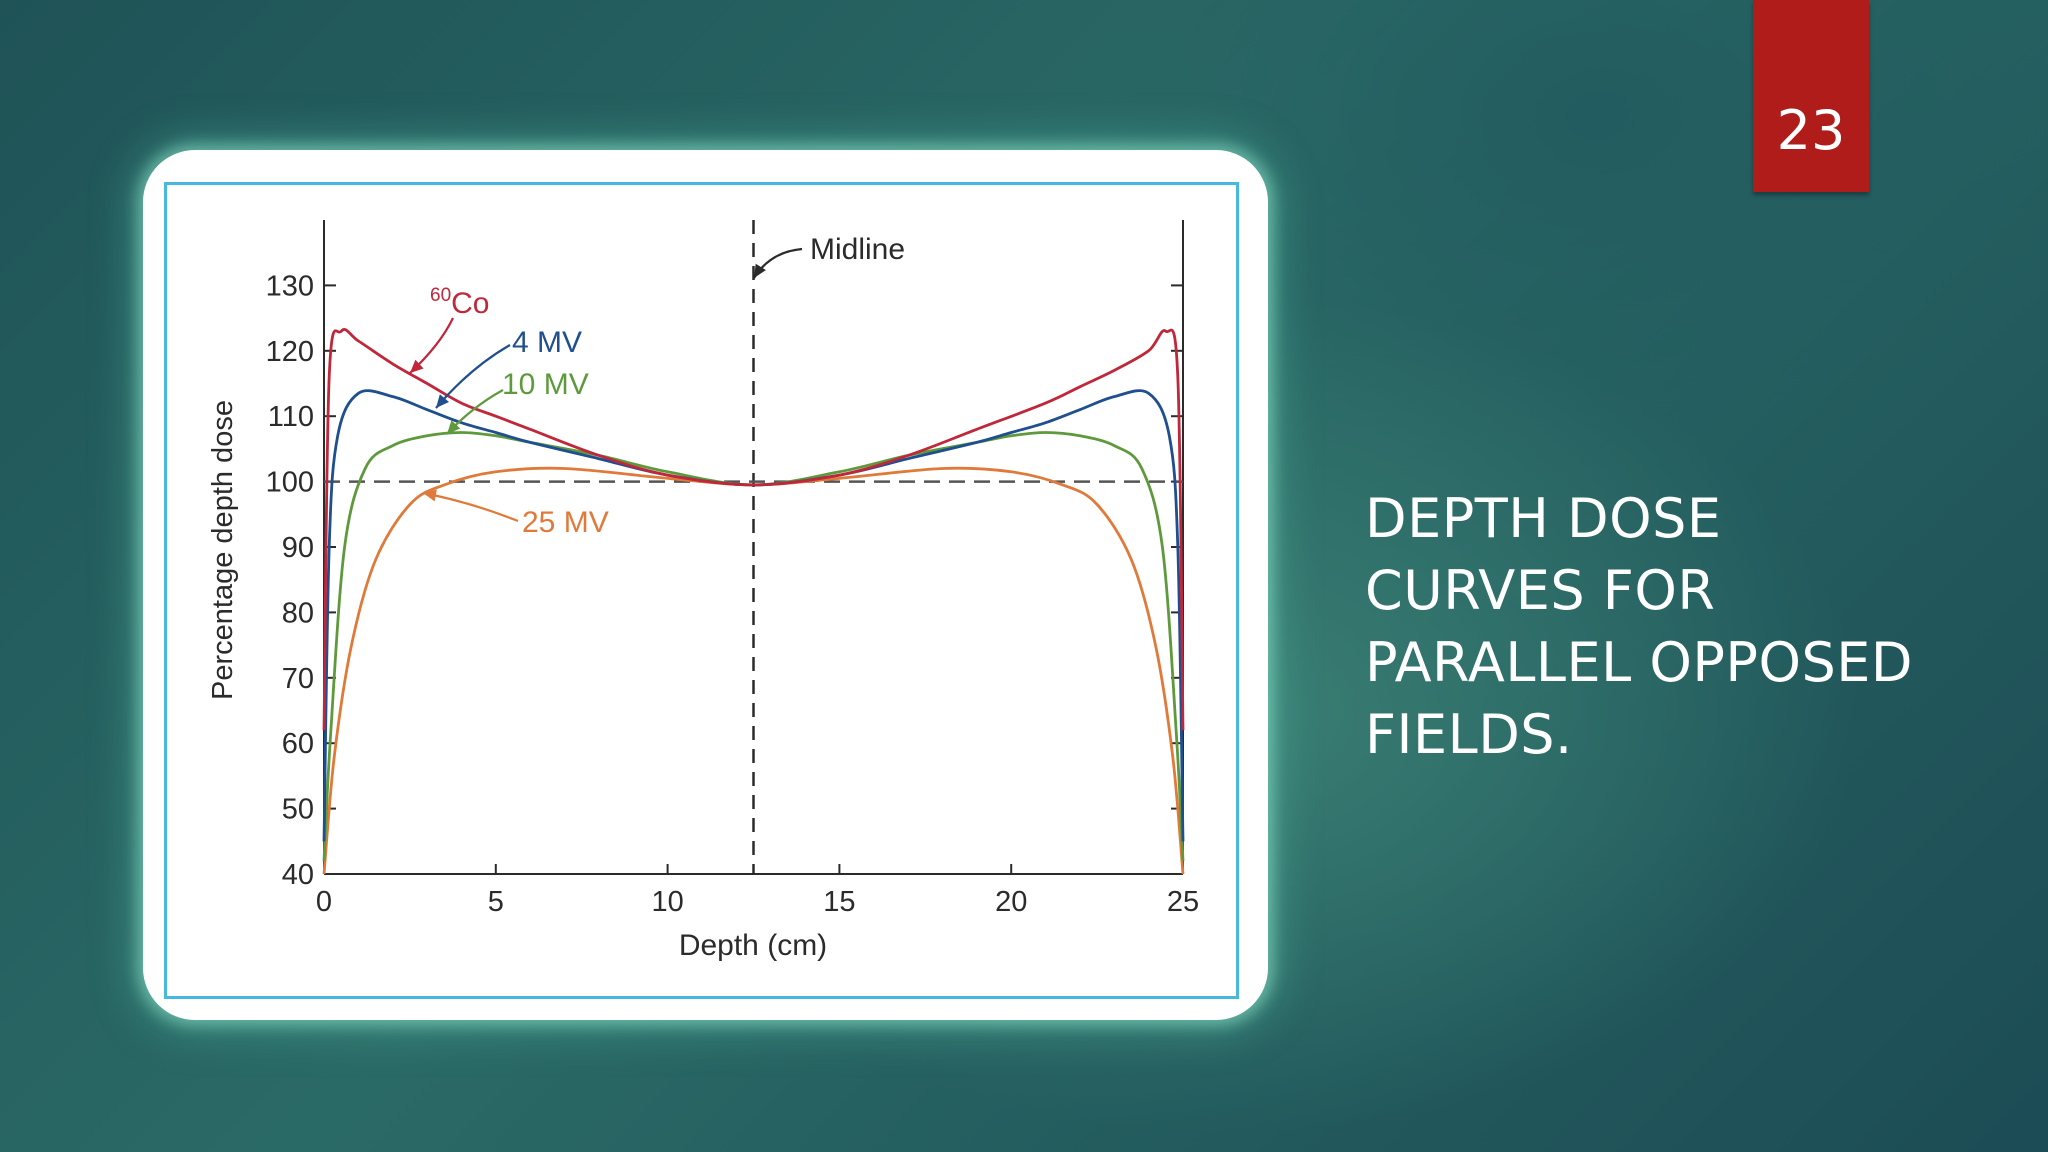 This screenshot has width=2048, height=1152. I want to click on mv25-pointer-head, so click(430, 495).